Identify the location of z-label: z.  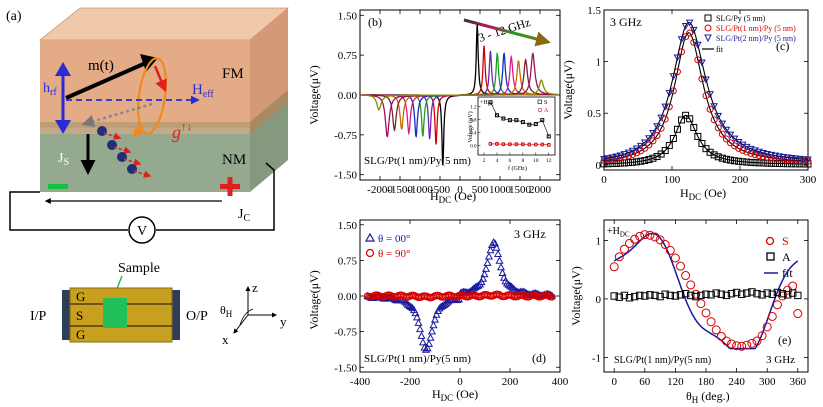
(255, 287).